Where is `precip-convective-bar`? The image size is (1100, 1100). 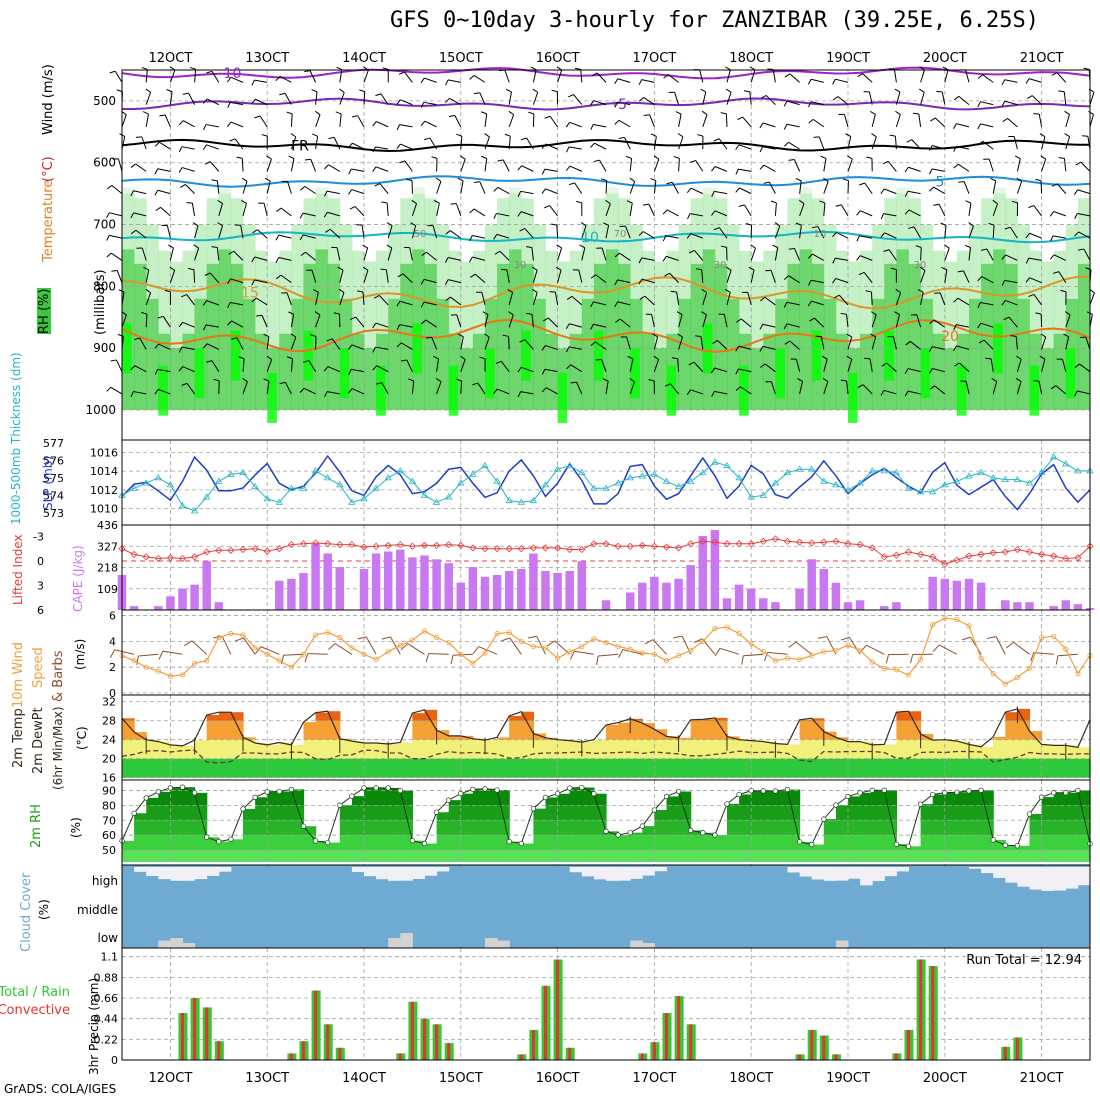
precip-convective-bar is located at coordinates (666, 1036).